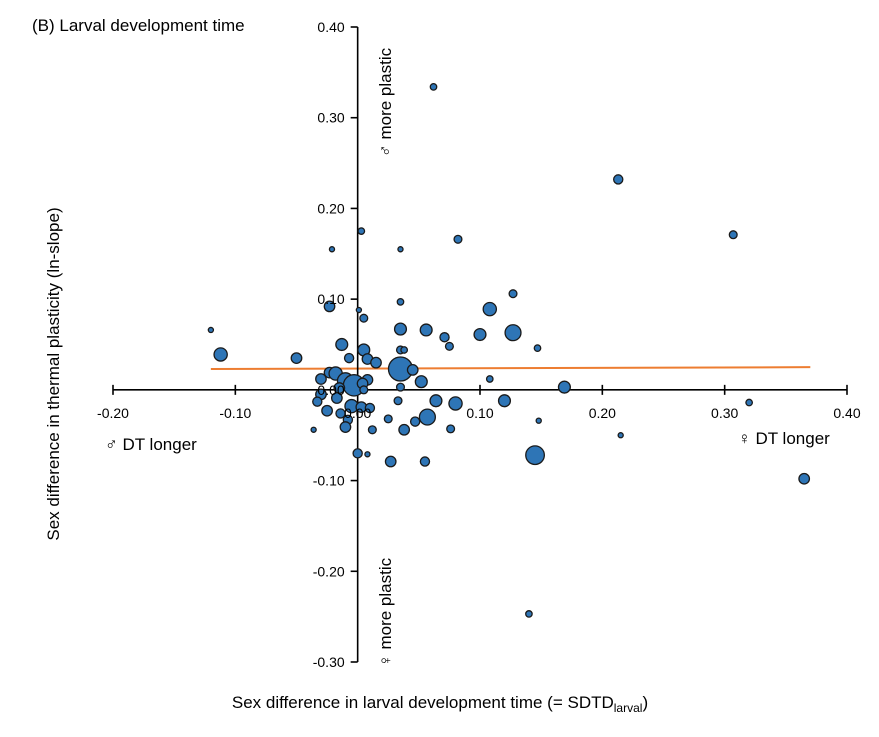 This screenshot has height=737, width=879. What do you see at coordinates (602, 413) in the screenshot?
I see `x-tick-label: 0.20` at bounding box center [602, 413].